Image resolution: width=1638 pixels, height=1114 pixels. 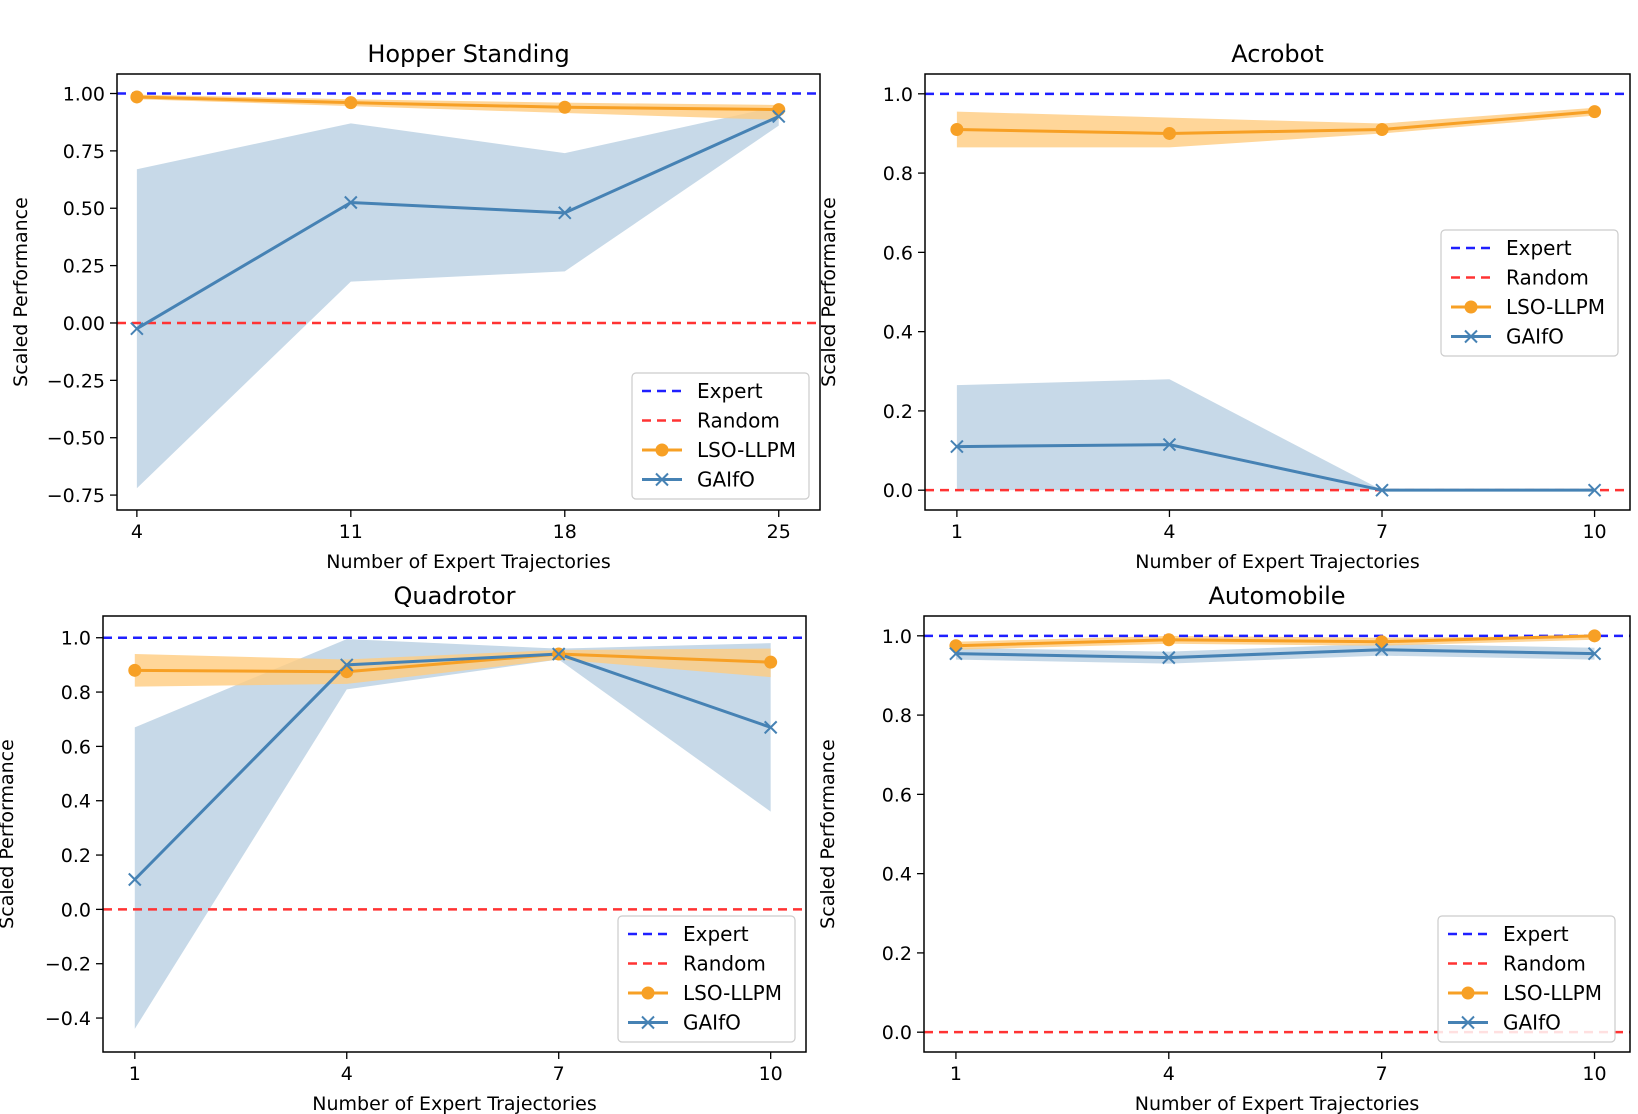 I want to click on y-tick-label: 0.50, so click(x=84, y=209).